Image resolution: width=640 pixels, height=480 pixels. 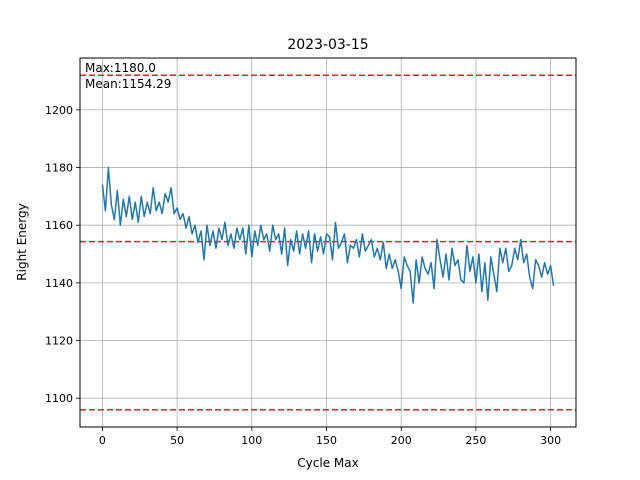 I want to click on y-tick-label: 1160, so click(x=59, y=225).